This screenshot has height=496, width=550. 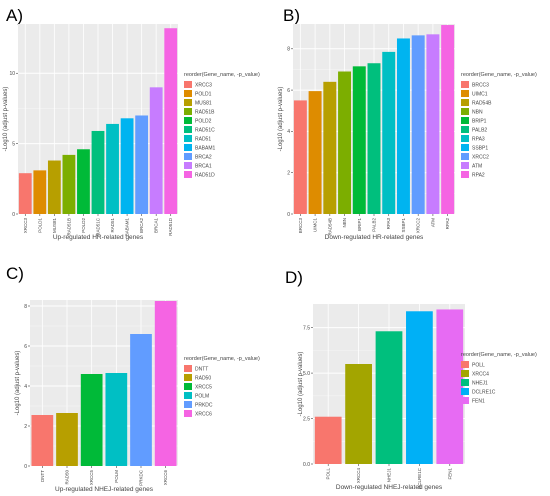 I want to click on panel-label-d: D), so click(x=294, y=277).